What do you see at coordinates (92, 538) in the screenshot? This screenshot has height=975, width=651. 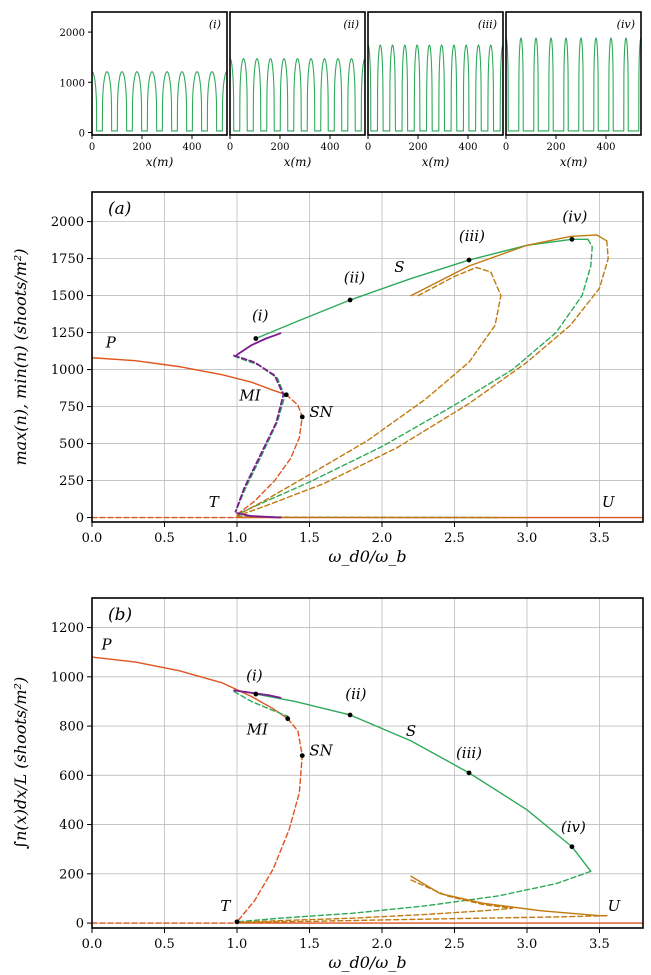 I see `x-tick-label: 0.0` at bounding box center [92, 538].